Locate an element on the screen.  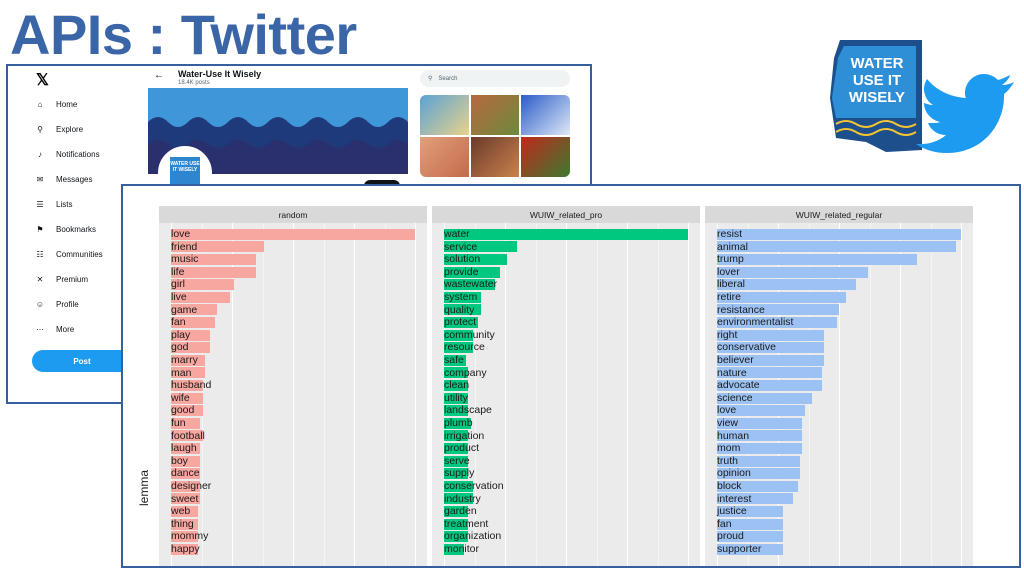
slide-title: APIs : Twitter is located at coordinates (183, 34).